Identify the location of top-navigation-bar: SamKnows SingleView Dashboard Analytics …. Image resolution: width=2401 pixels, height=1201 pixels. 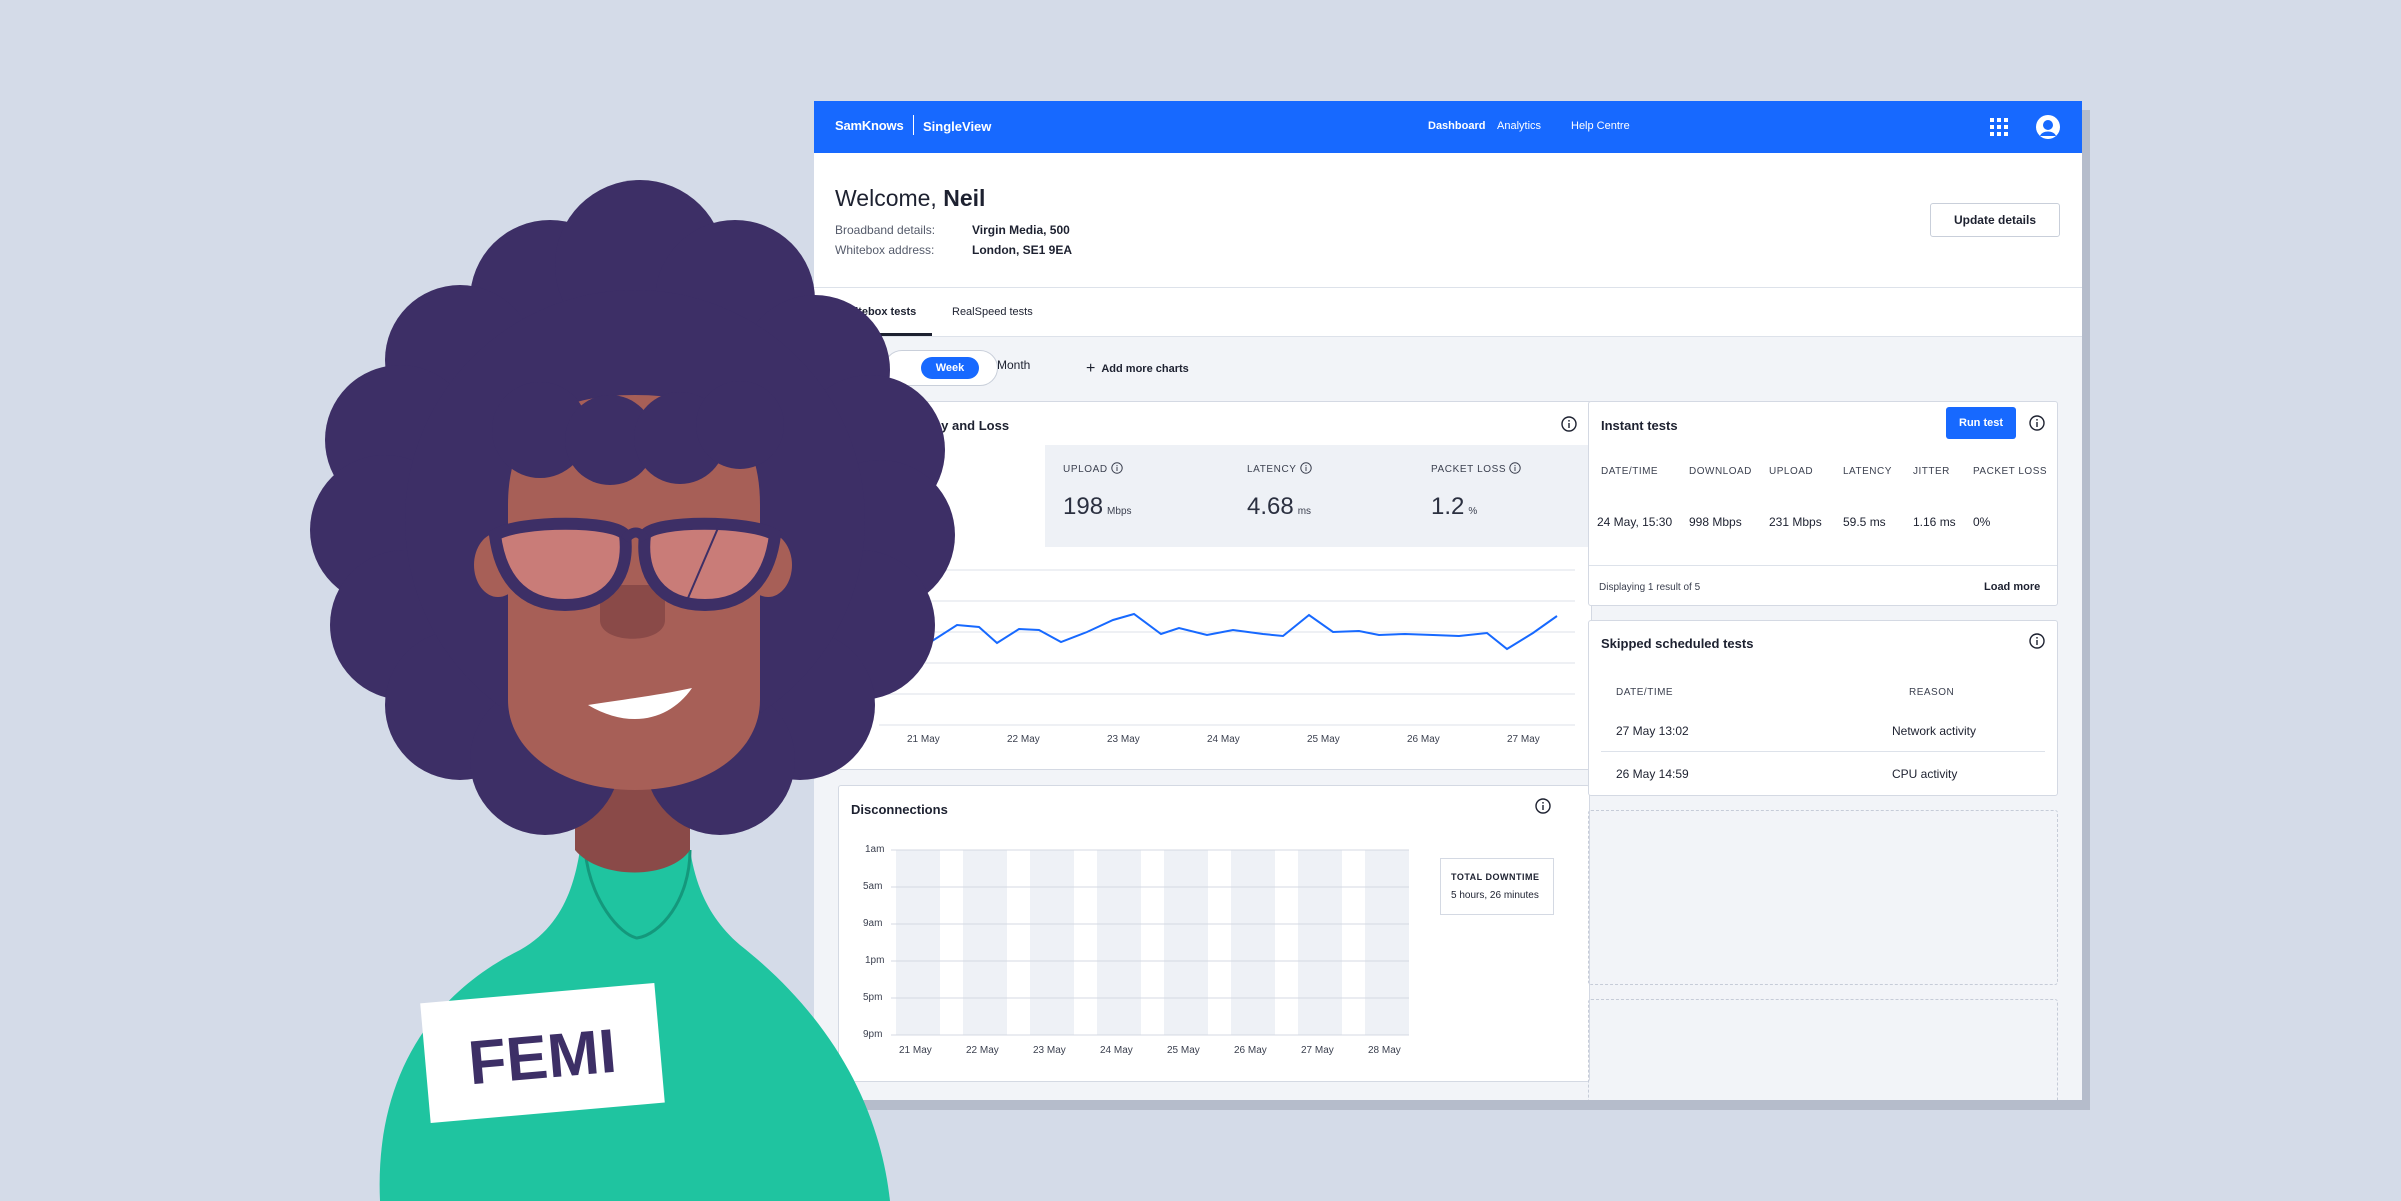
(1448, 127).